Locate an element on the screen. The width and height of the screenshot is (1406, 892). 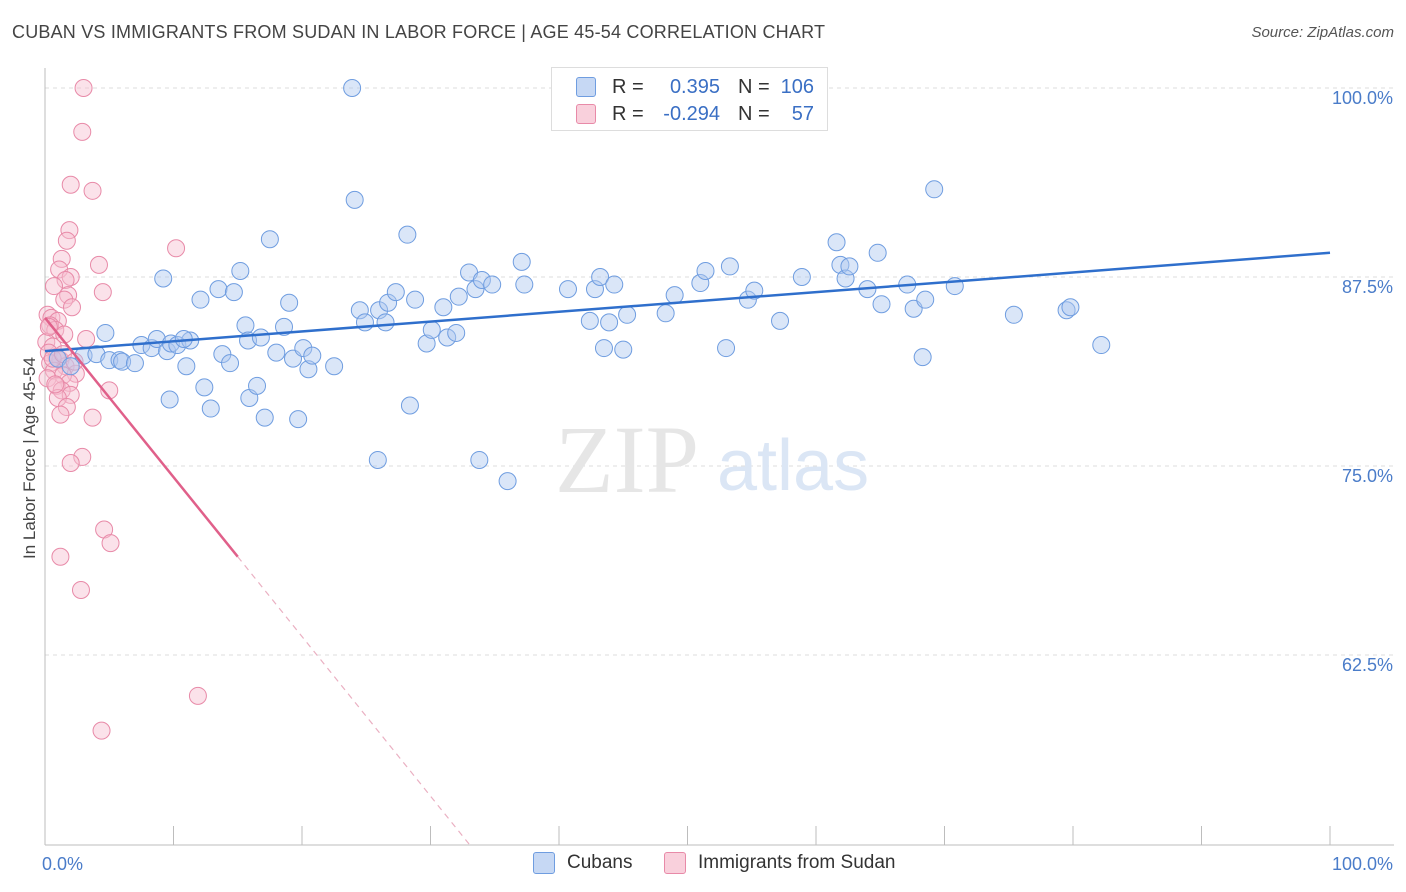
bottom-legend-swatch-blue is located at coordinates (544, 863).